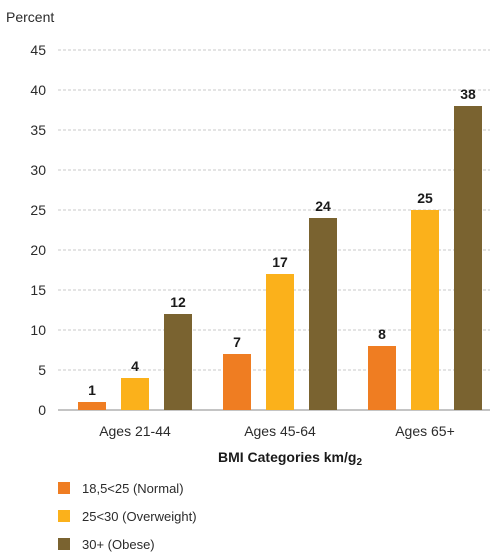 The width and height of the screenshot is (500, 555). I want to click on data-label: 1, so click(92, 390).